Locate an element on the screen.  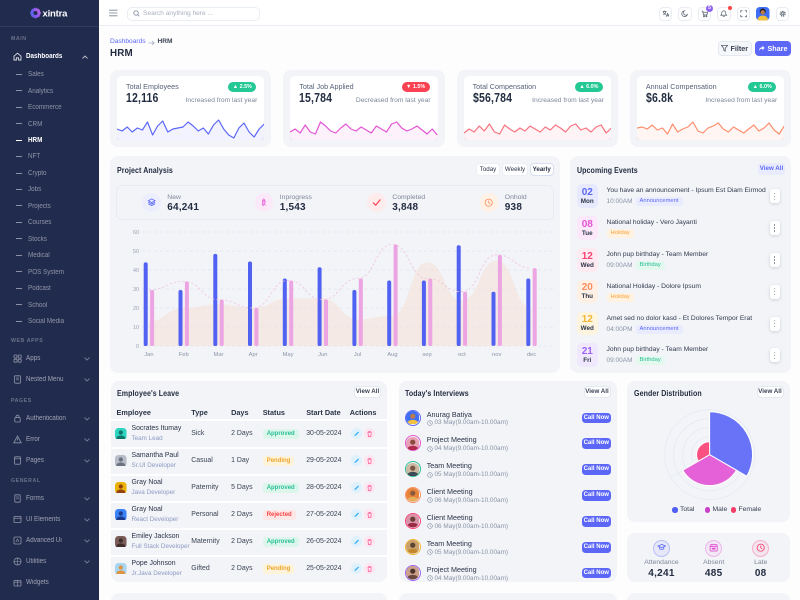
svg-text: 20 is located at coordinates (136, 309).